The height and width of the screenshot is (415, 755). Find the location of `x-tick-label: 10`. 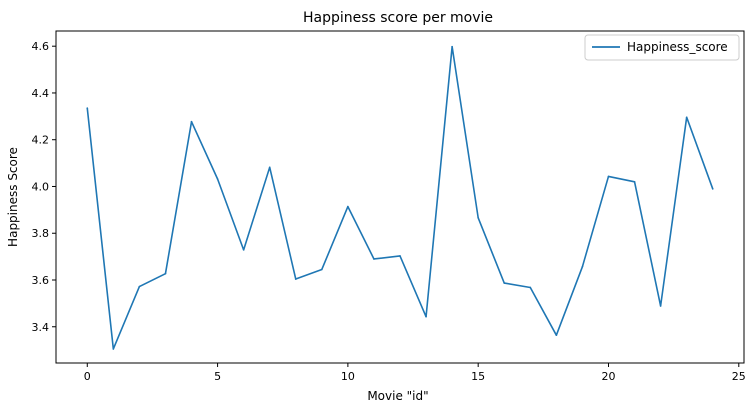

x-tick-label: 10 is located at coordinates (348, 376).